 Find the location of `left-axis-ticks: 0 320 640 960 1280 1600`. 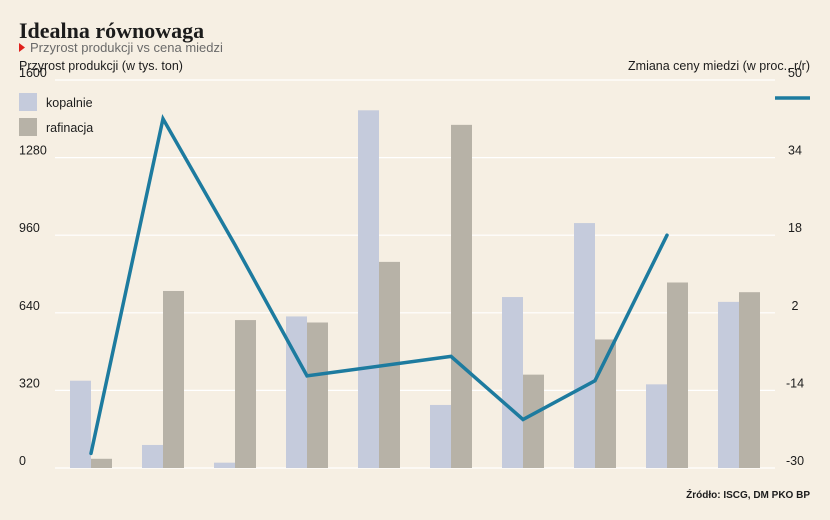

left-axis-ticks: 0 320 640 960 1280 1600 is located at coordinates (33, 267).